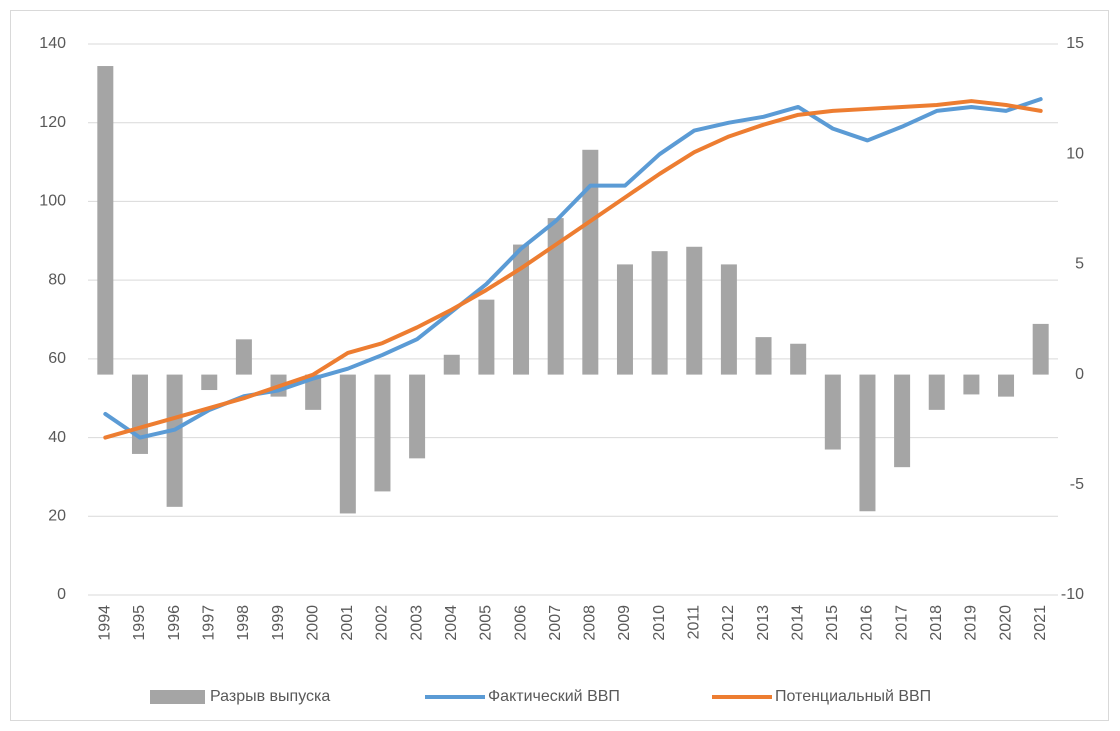  I want to click on y2-tick-label: -5, so click(1077, 484).